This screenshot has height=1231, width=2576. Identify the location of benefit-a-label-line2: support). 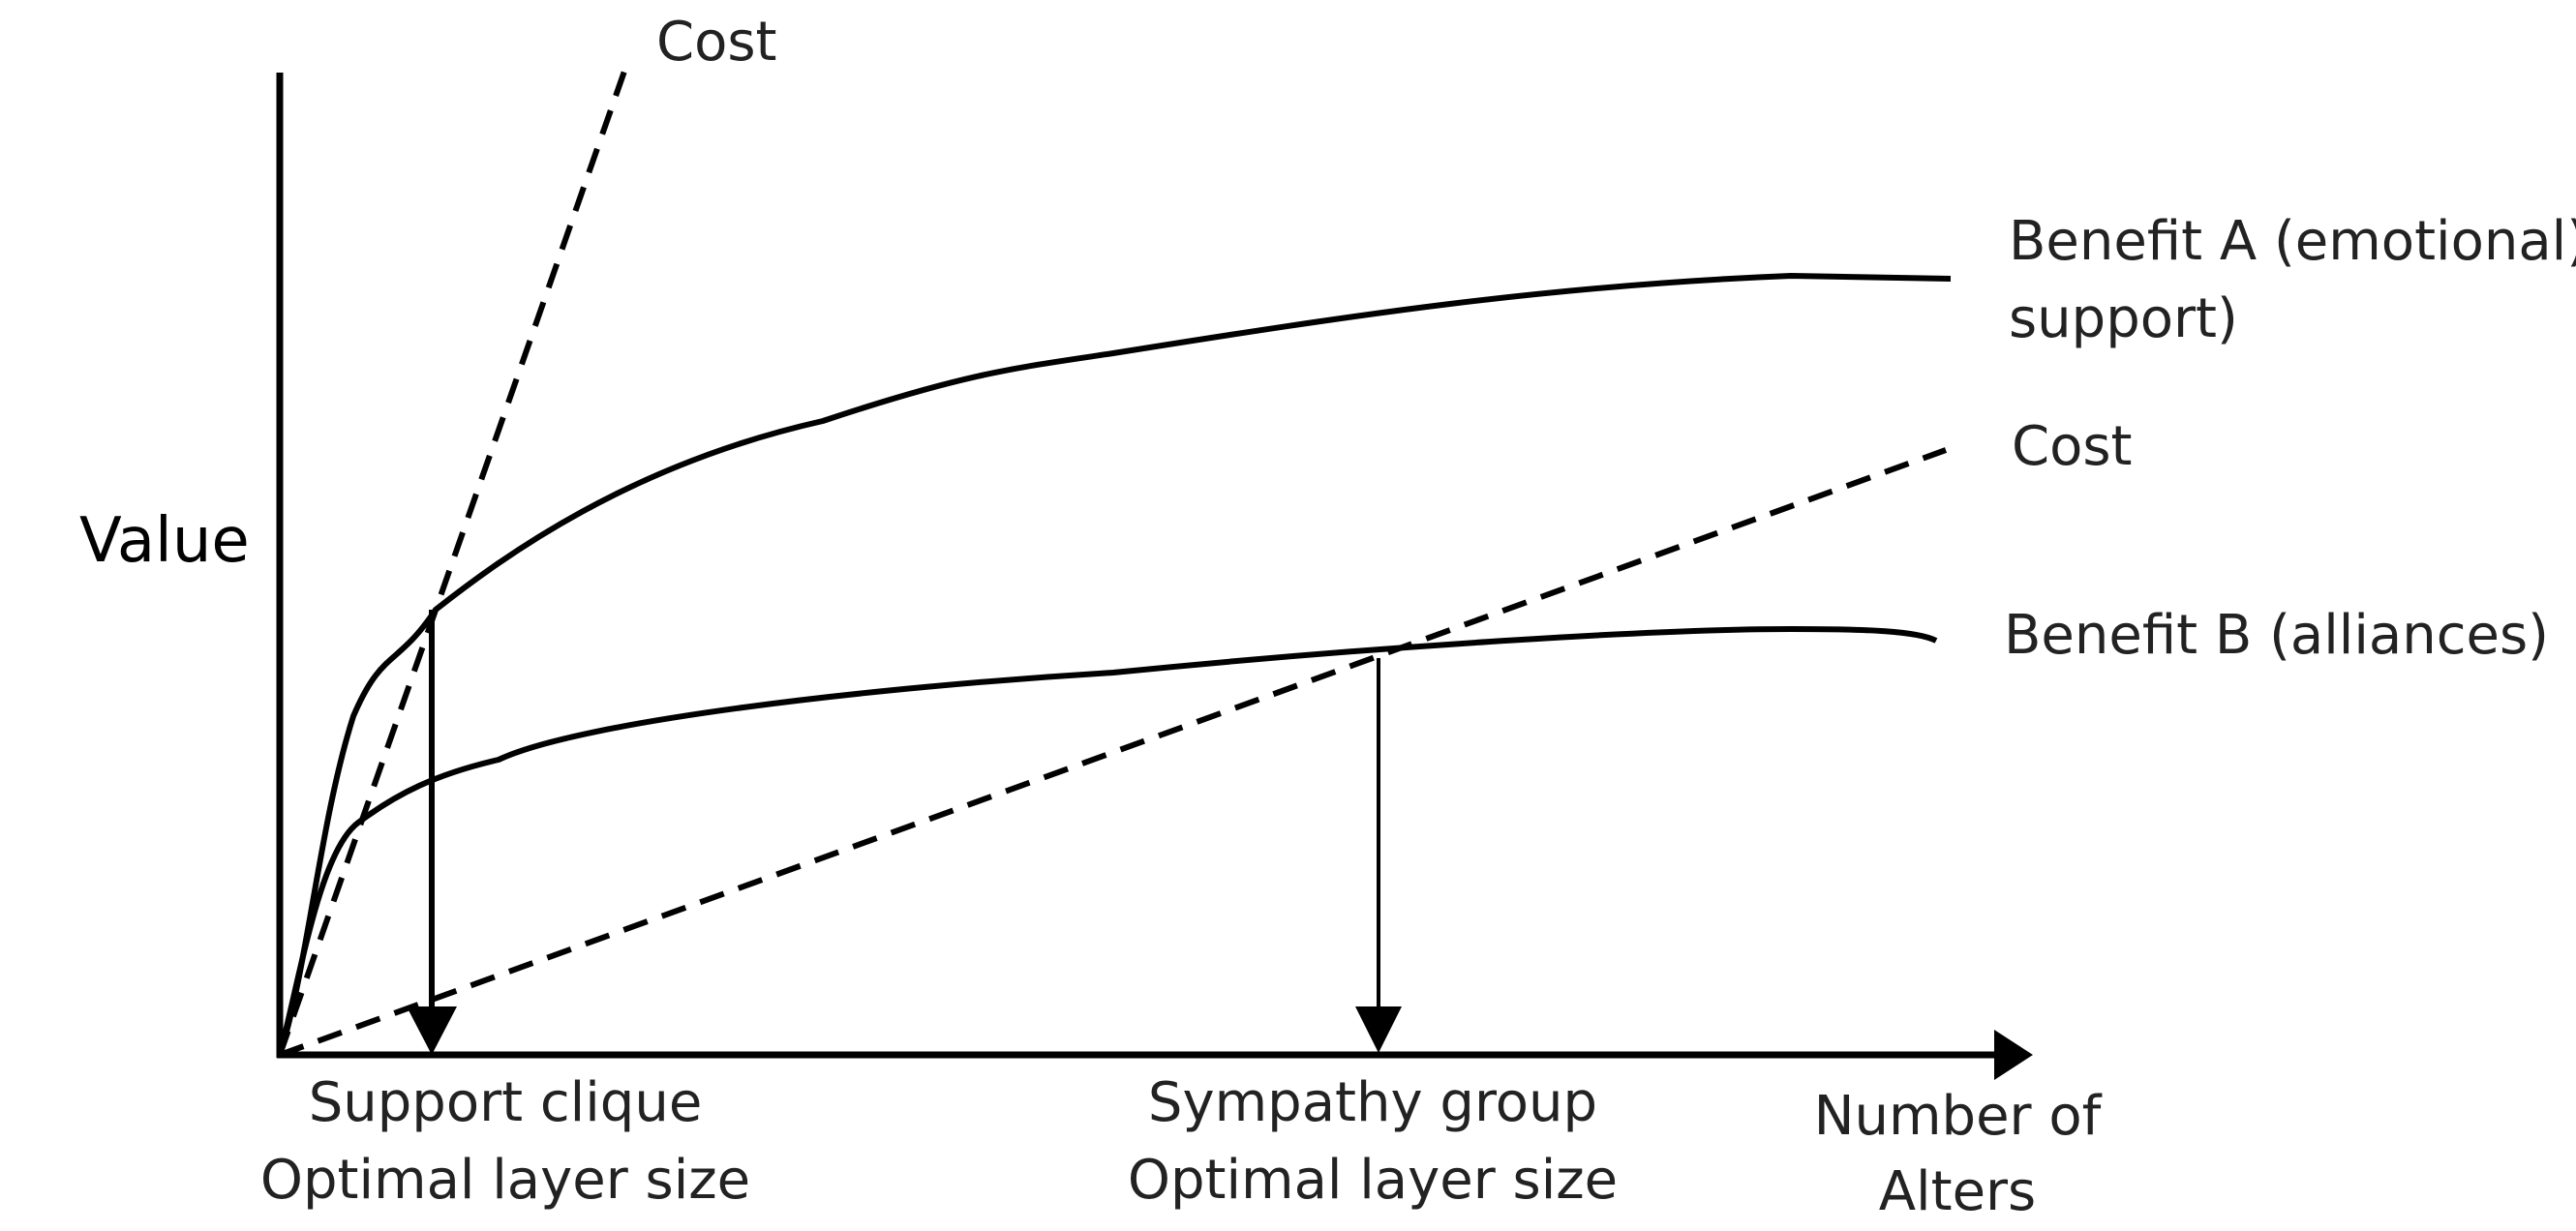
(2123, 318).